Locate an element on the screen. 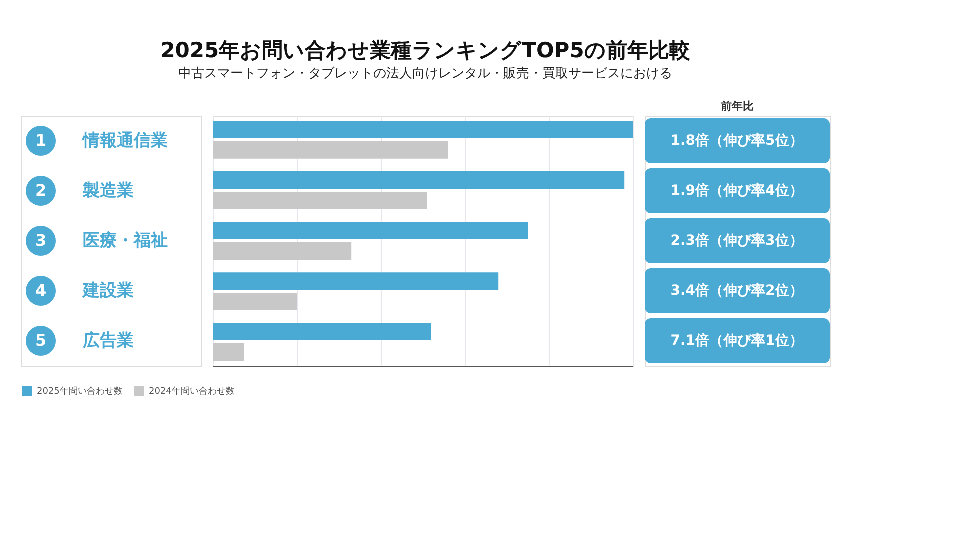 This screenshot has width=960, height=540. text: 2.3倍（伸び率3位） is located at coordinates (737, 240).